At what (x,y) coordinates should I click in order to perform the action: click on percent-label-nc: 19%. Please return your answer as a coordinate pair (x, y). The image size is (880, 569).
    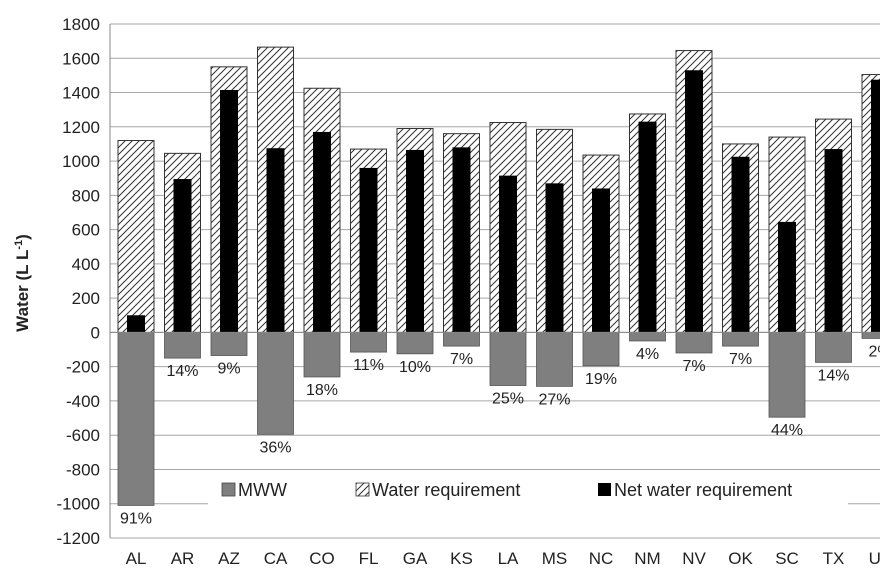
    Looking at the image, I should click on (601, 379).